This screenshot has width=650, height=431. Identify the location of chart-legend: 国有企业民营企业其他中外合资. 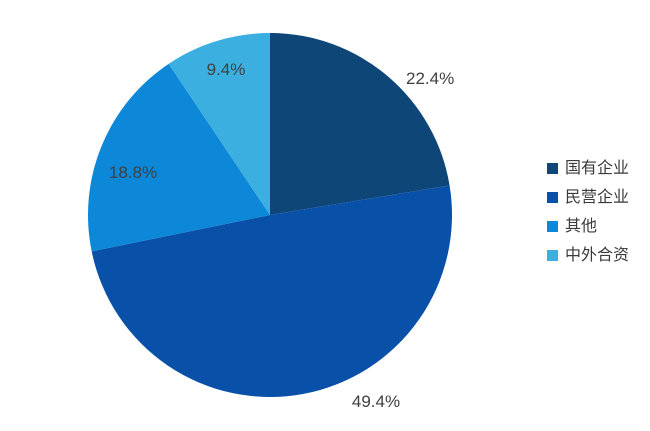
(588, 212).